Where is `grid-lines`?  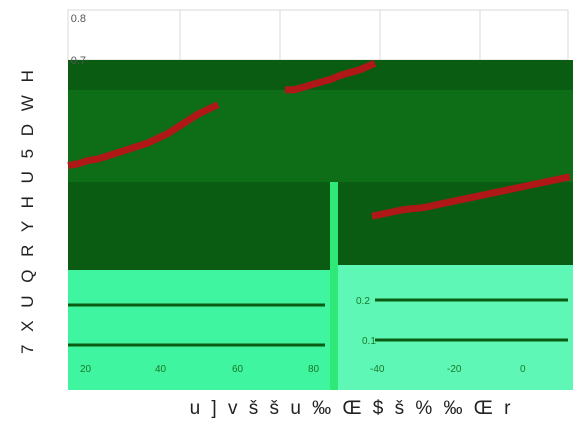
grid-lines is located at coordinates (330, 35).